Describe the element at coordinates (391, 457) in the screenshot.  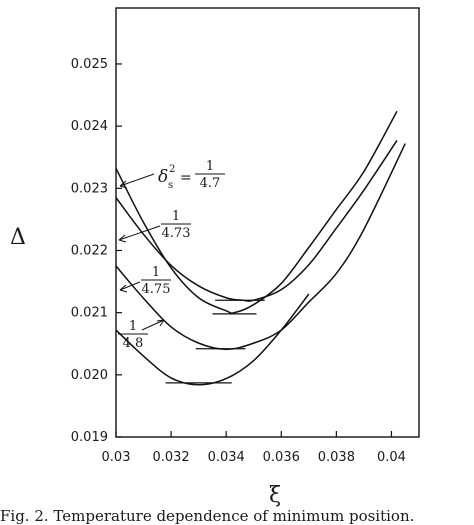
I see `x-tick-label: 0.04` at that location.